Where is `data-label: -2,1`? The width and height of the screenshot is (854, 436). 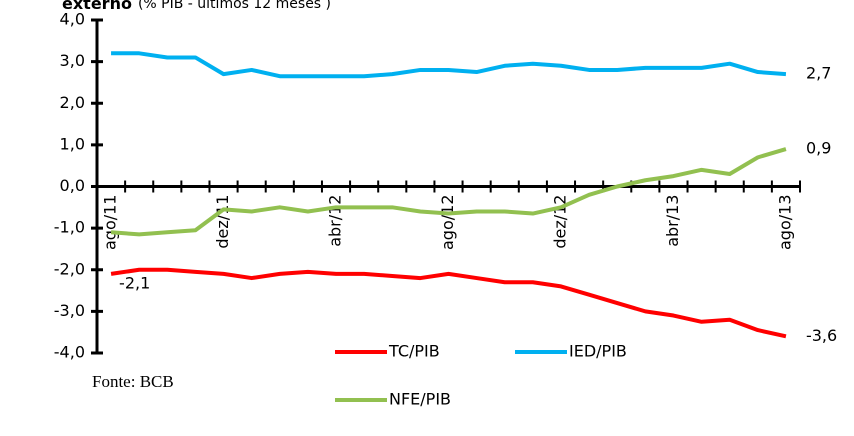
data-label: -2,1 is located at coordinates (134, 282).